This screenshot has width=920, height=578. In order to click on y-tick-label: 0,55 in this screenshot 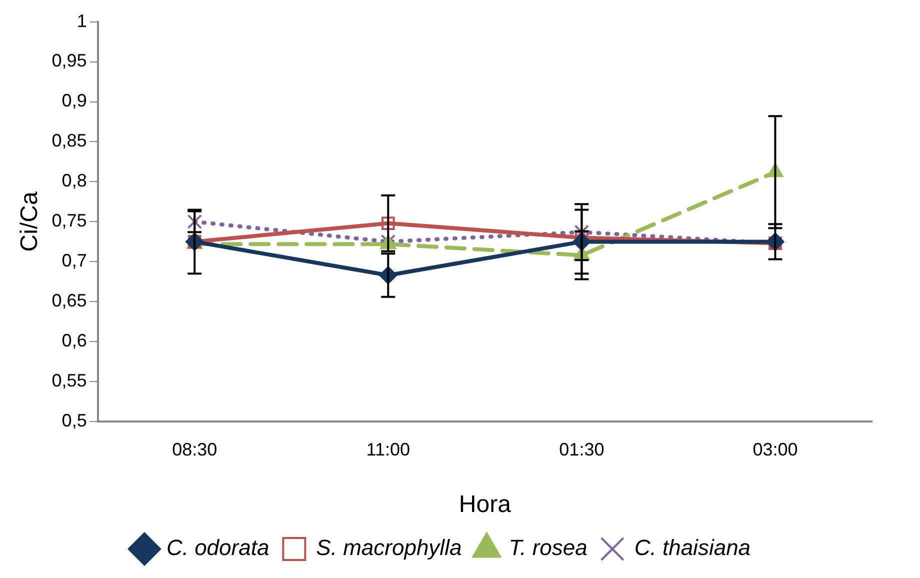, I will do `click(69, 380)`.